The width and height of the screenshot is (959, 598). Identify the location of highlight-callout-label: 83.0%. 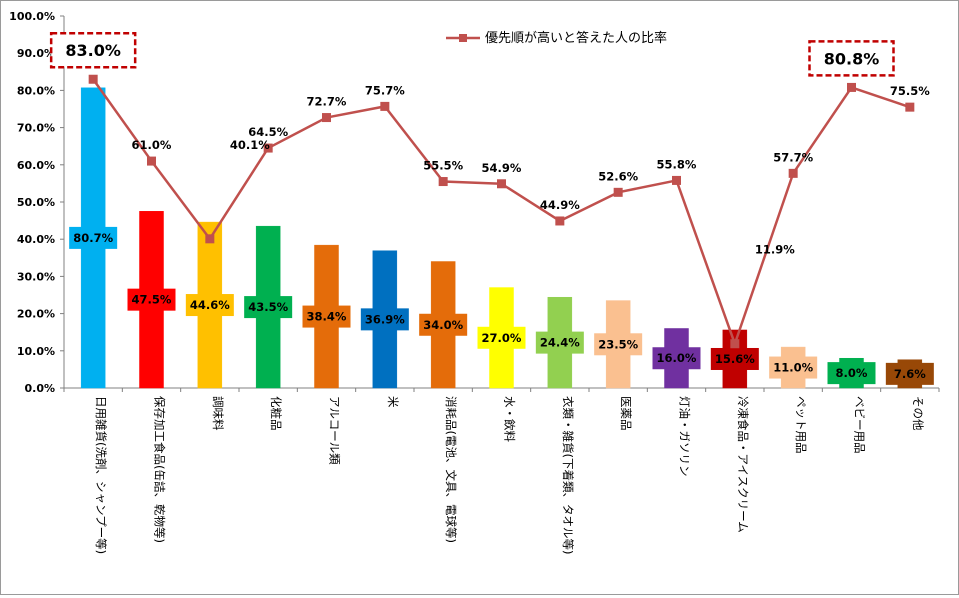
(93, 50).